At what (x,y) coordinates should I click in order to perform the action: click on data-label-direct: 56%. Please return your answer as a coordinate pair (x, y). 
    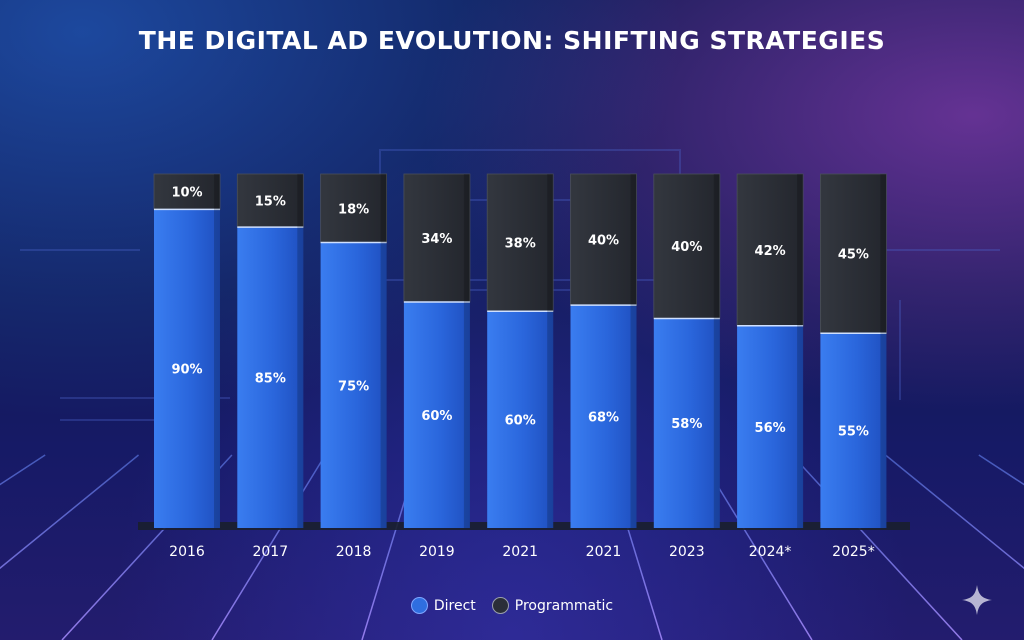
    Looking at the image, I should click on (770, 428).